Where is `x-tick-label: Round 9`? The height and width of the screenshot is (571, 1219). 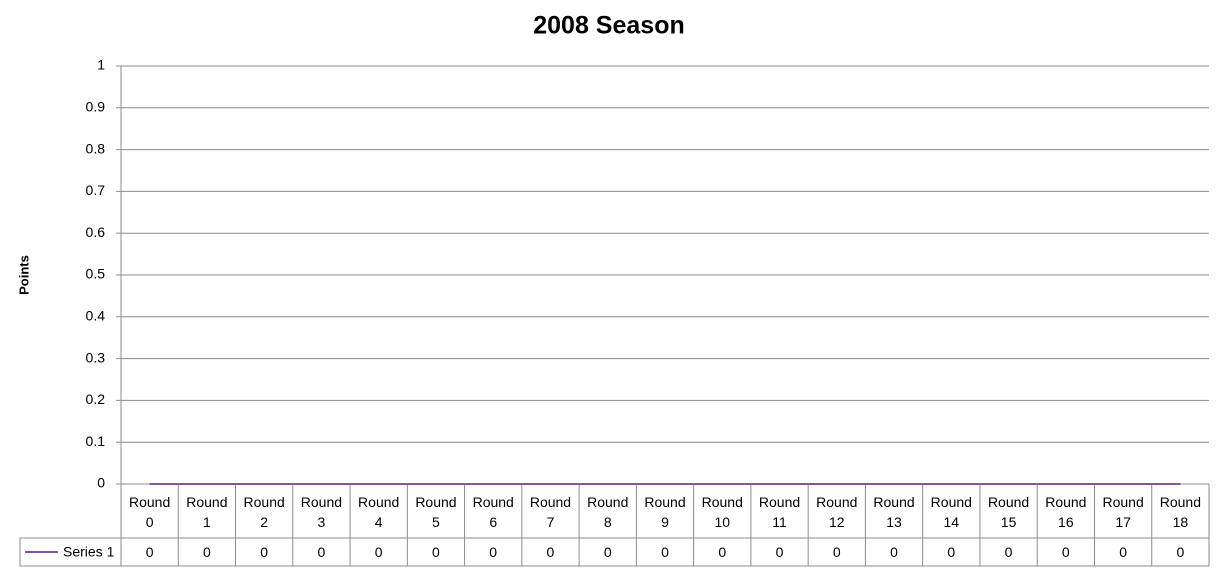
x-tick-label: Round 9 is located at coordinates (665, 512).